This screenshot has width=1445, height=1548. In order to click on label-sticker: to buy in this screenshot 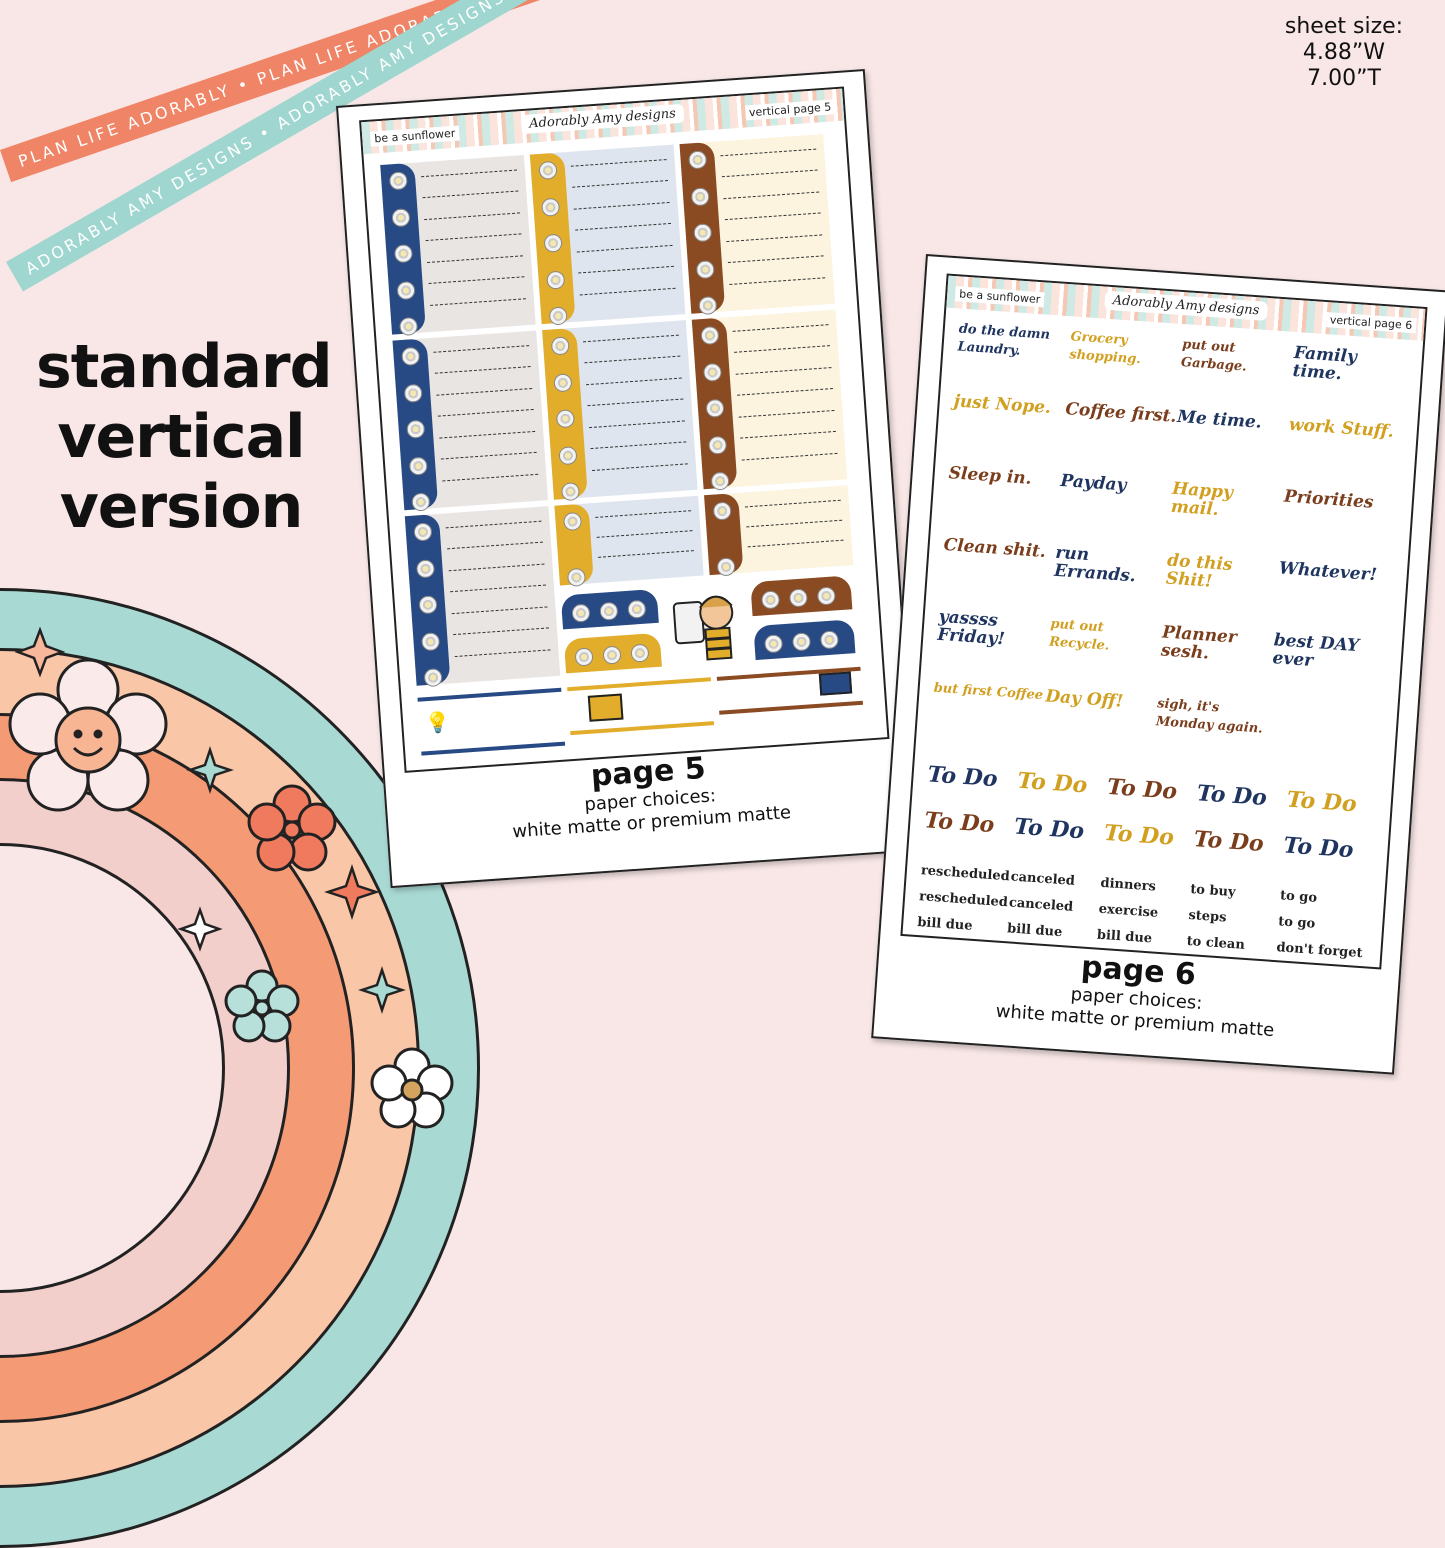, I will do `click(1213, 891)`.